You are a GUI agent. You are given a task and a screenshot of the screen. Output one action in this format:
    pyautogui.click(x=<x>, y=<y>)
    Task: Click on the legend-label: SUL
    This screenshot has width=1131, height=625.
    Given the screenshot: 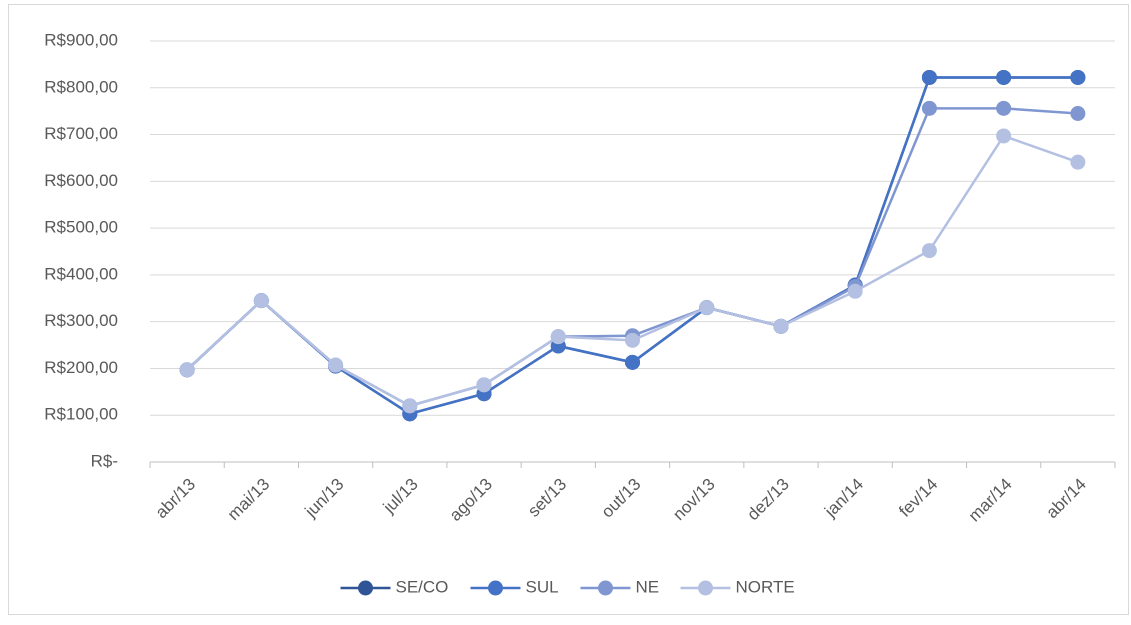 What is the action you would take?
    pyautogui.click(x=542, y=586)
    